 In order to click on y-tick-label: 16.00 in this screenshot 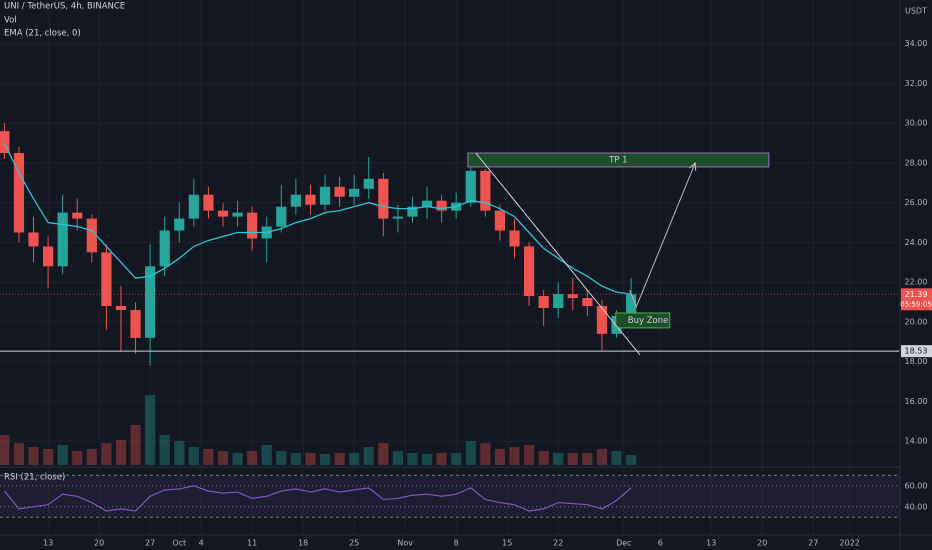, I will do `click(916, 401)`.